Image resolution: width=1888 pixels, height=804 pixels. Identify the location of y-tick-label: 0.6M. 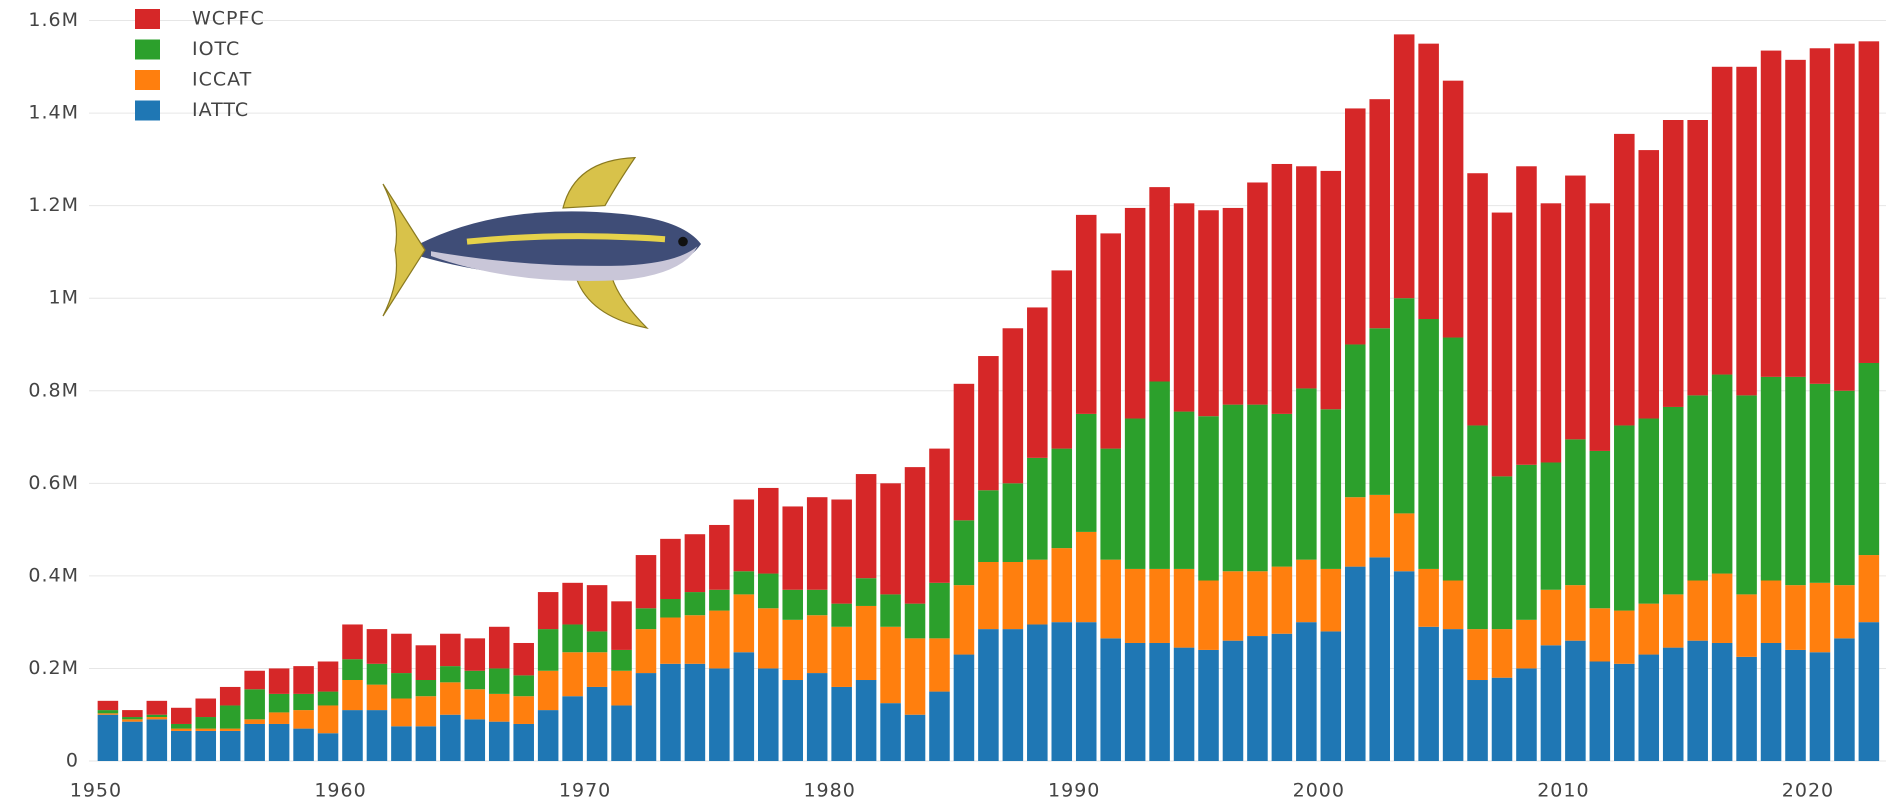
(53, 483).